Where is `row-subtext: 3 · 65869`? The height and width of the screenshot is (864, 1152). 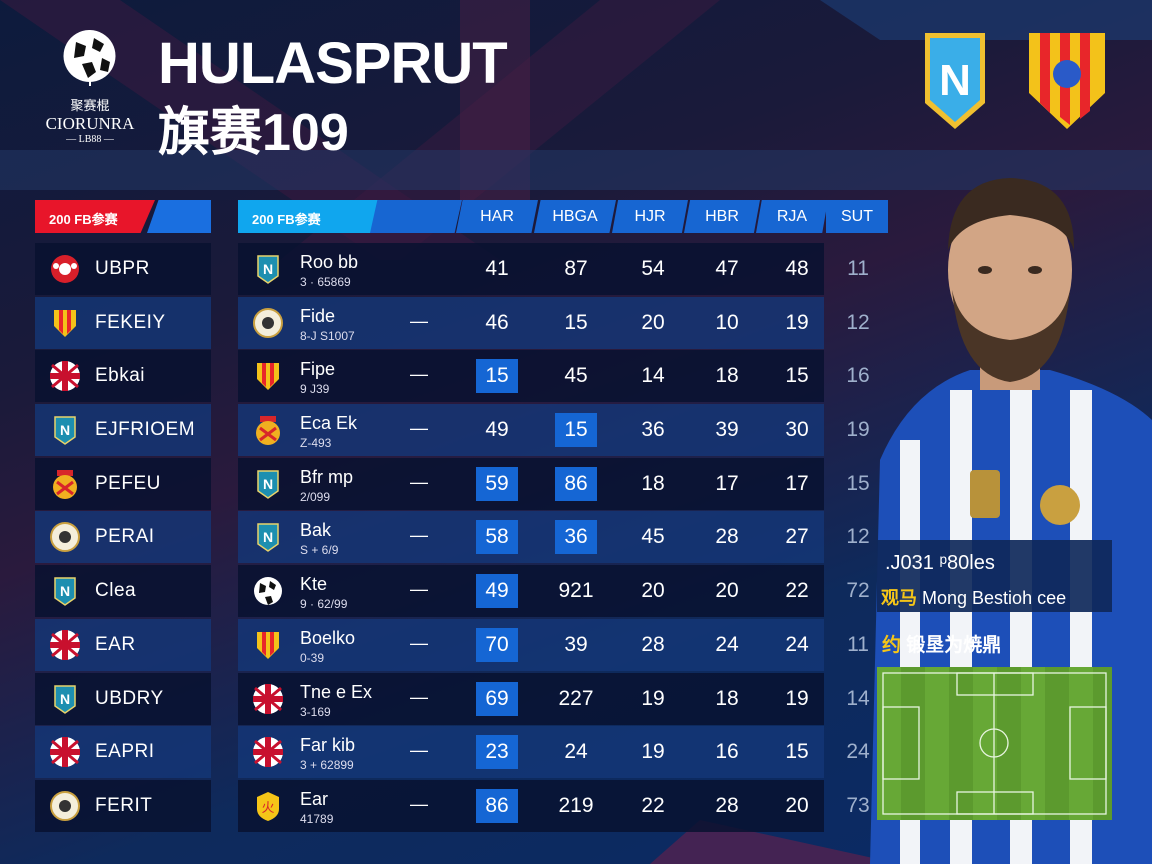
row-subtext: 3 · 65869 is located at coordinates (325, 282).